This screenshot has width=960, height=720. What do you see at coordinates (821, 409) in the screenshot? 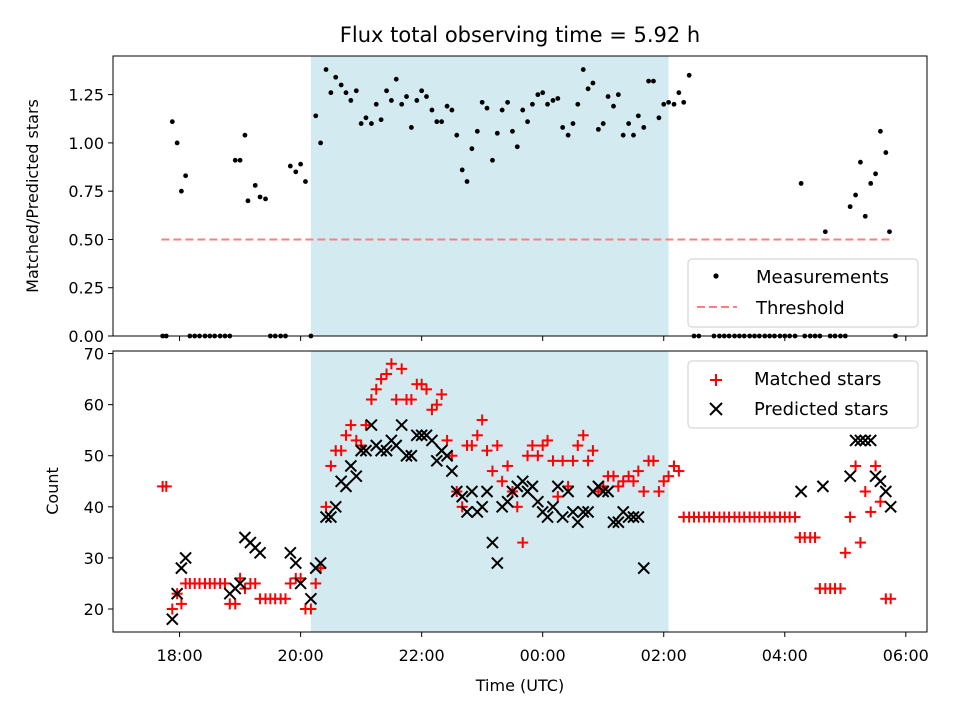
I see `legend-predicted-label: Predicted stars` at bounding box center [821, 409].